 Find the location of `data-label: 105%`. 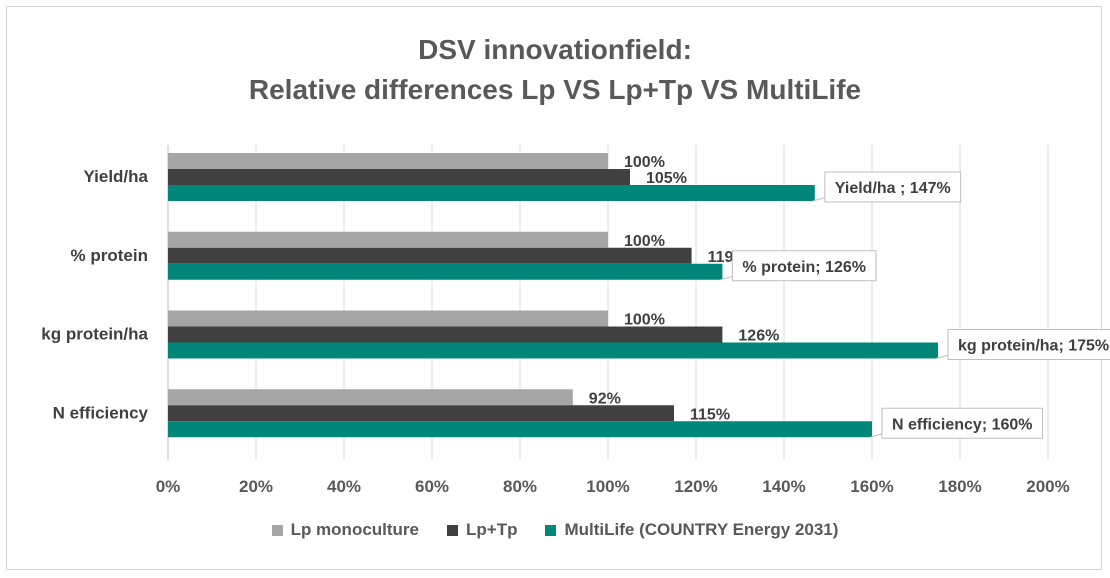

data-label: 105% is located at coordinates (666, 178).